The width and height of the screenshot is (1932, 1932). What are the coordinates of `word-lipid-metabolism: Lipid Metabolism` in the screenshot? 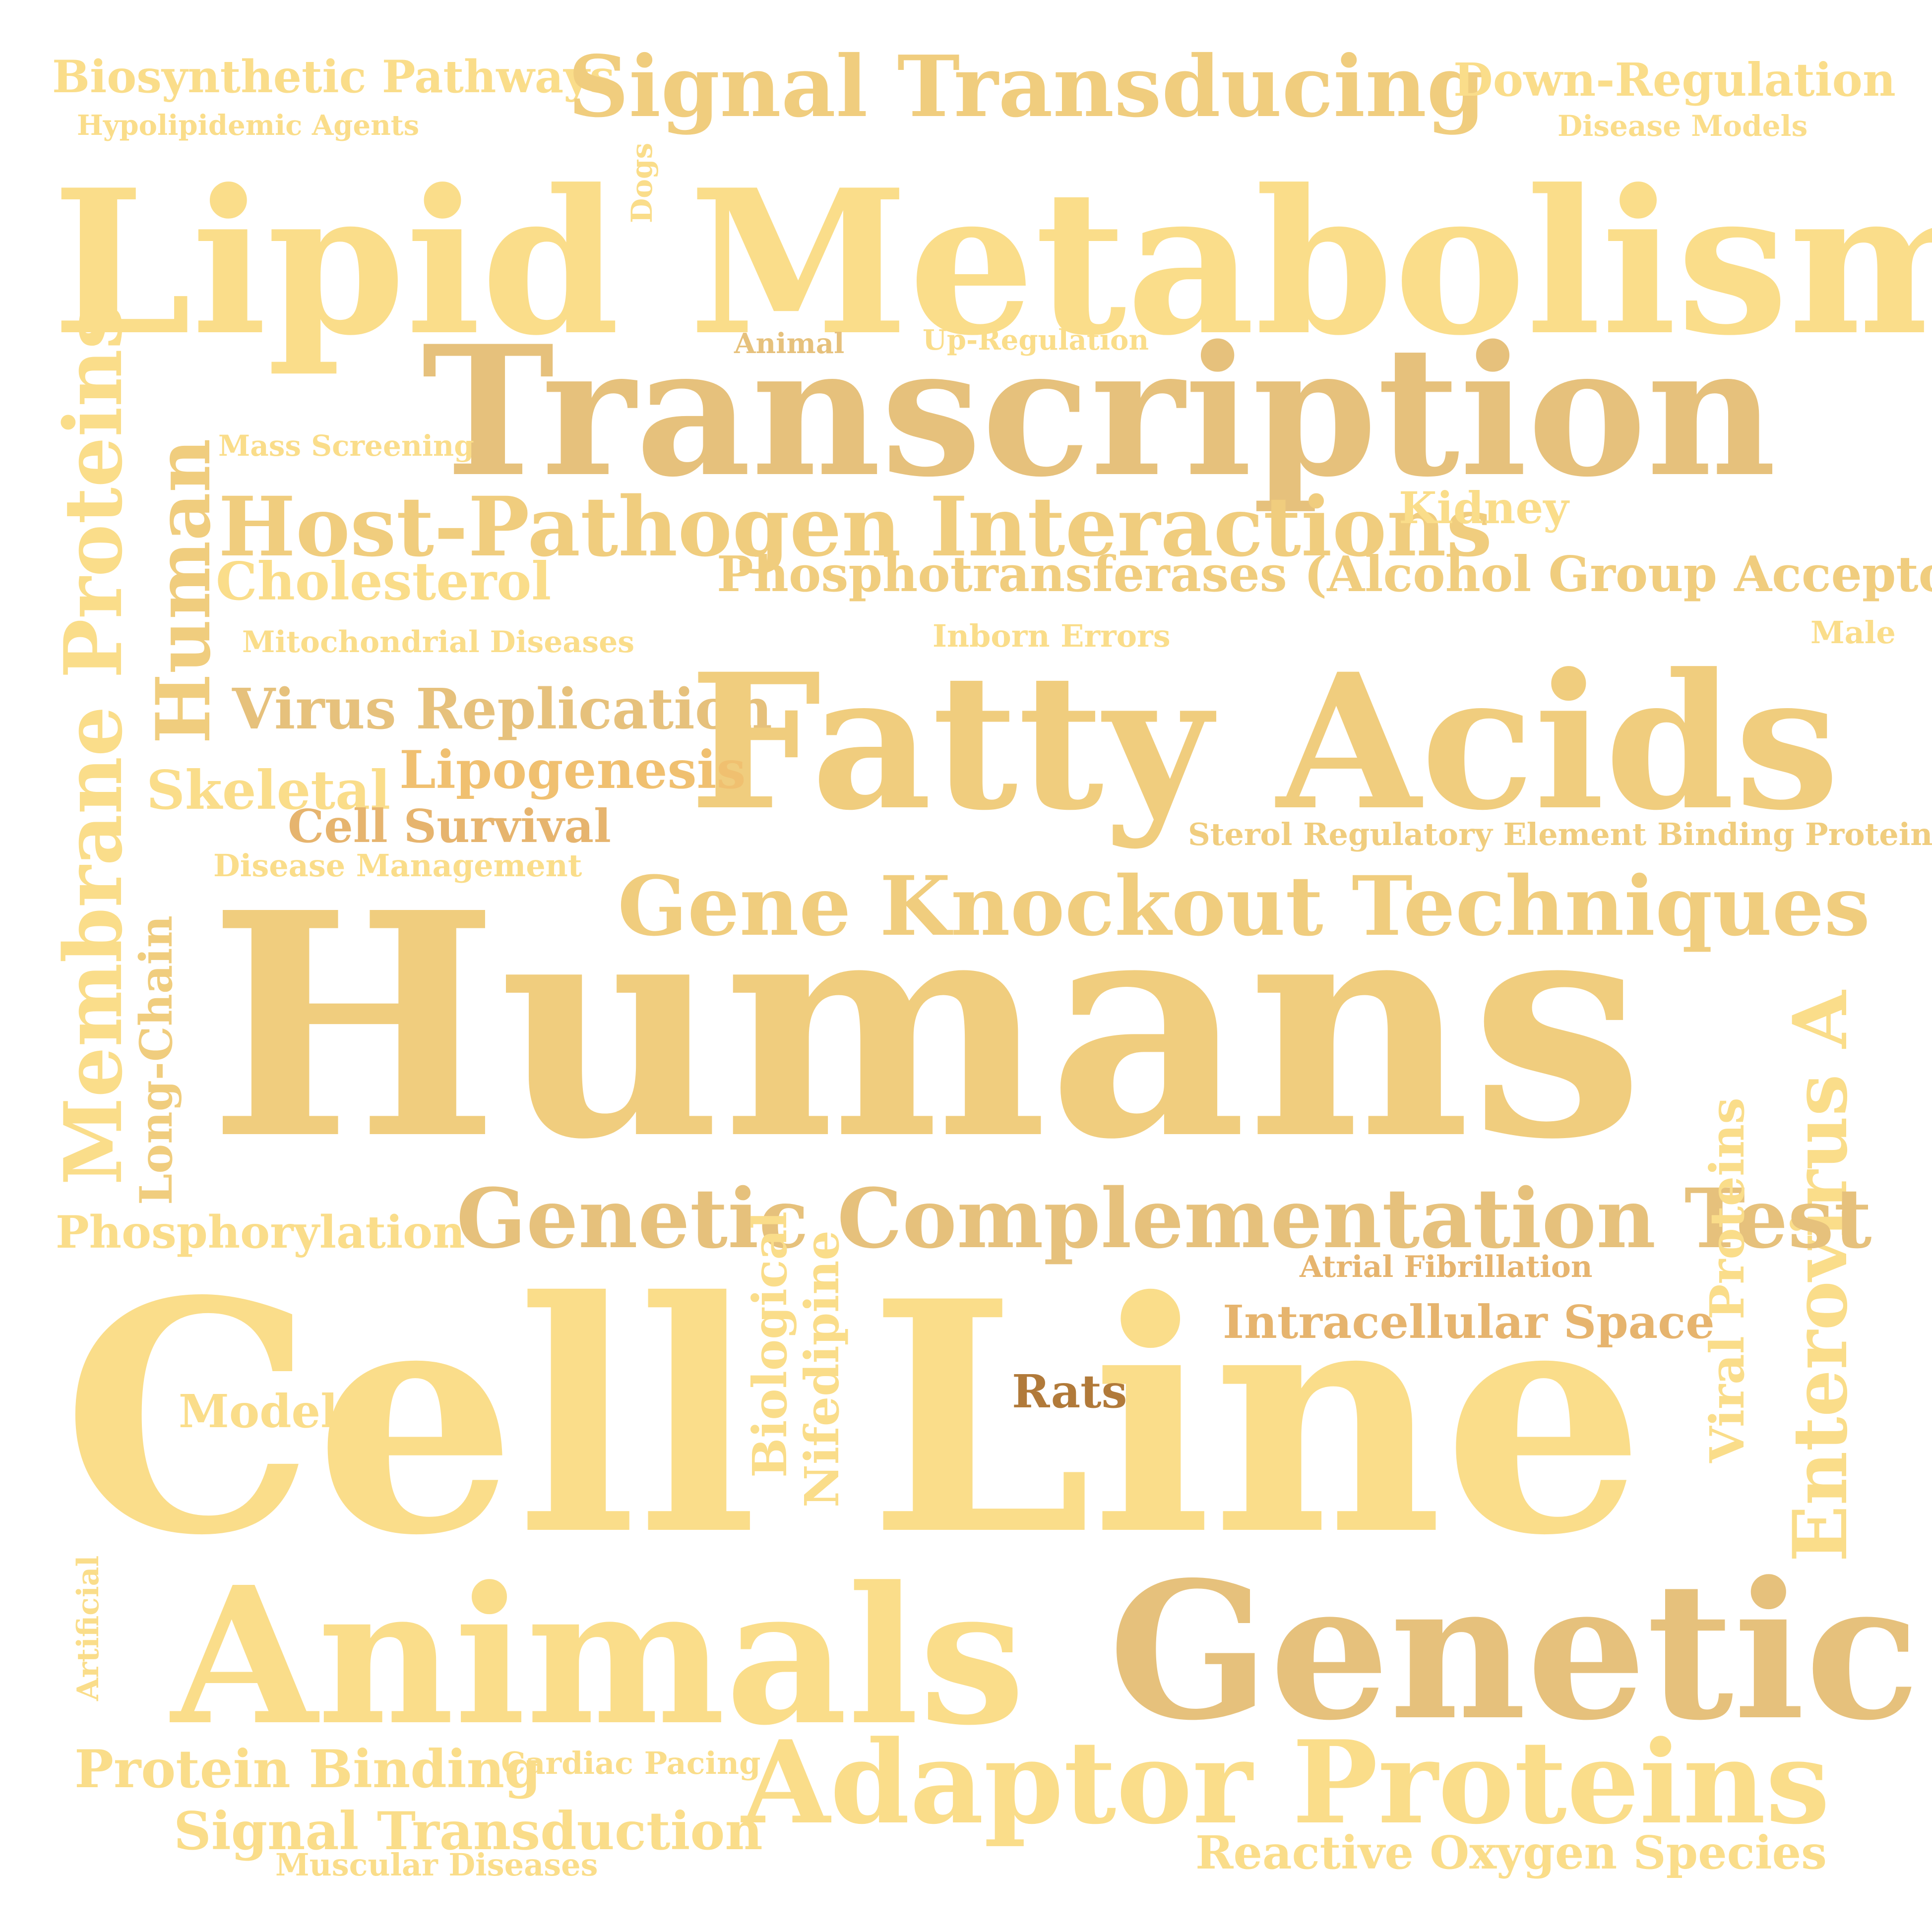 It's located at (992, 262).